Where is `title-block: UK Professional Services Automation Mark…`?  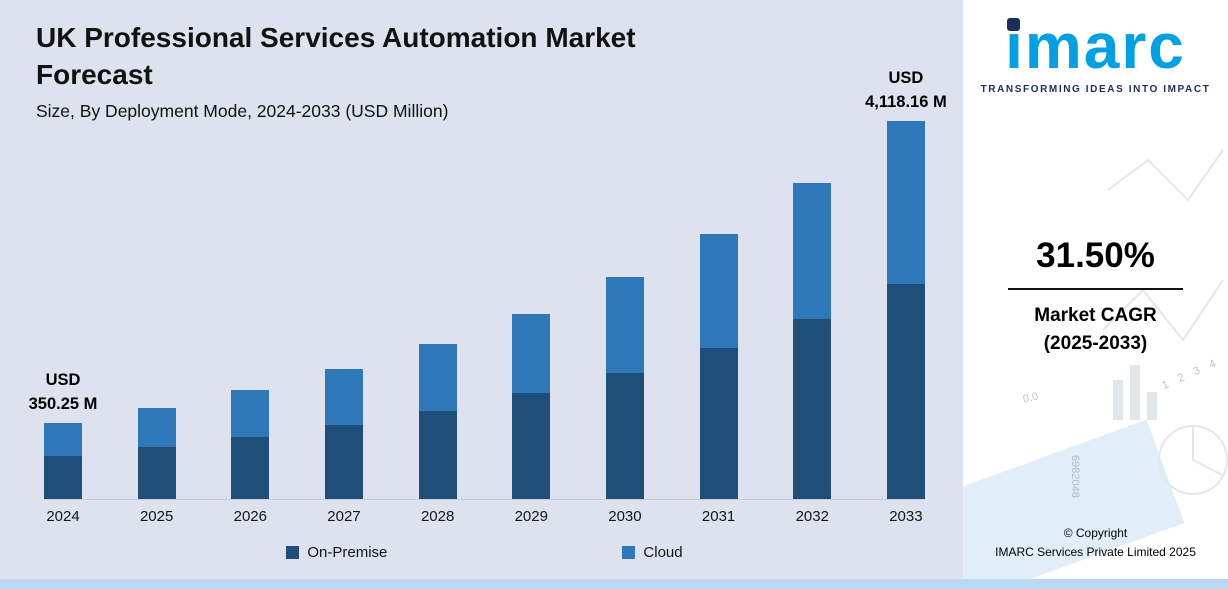 title-block: UK Professional Services Automation Mark… is located at coordinates (476, 71).